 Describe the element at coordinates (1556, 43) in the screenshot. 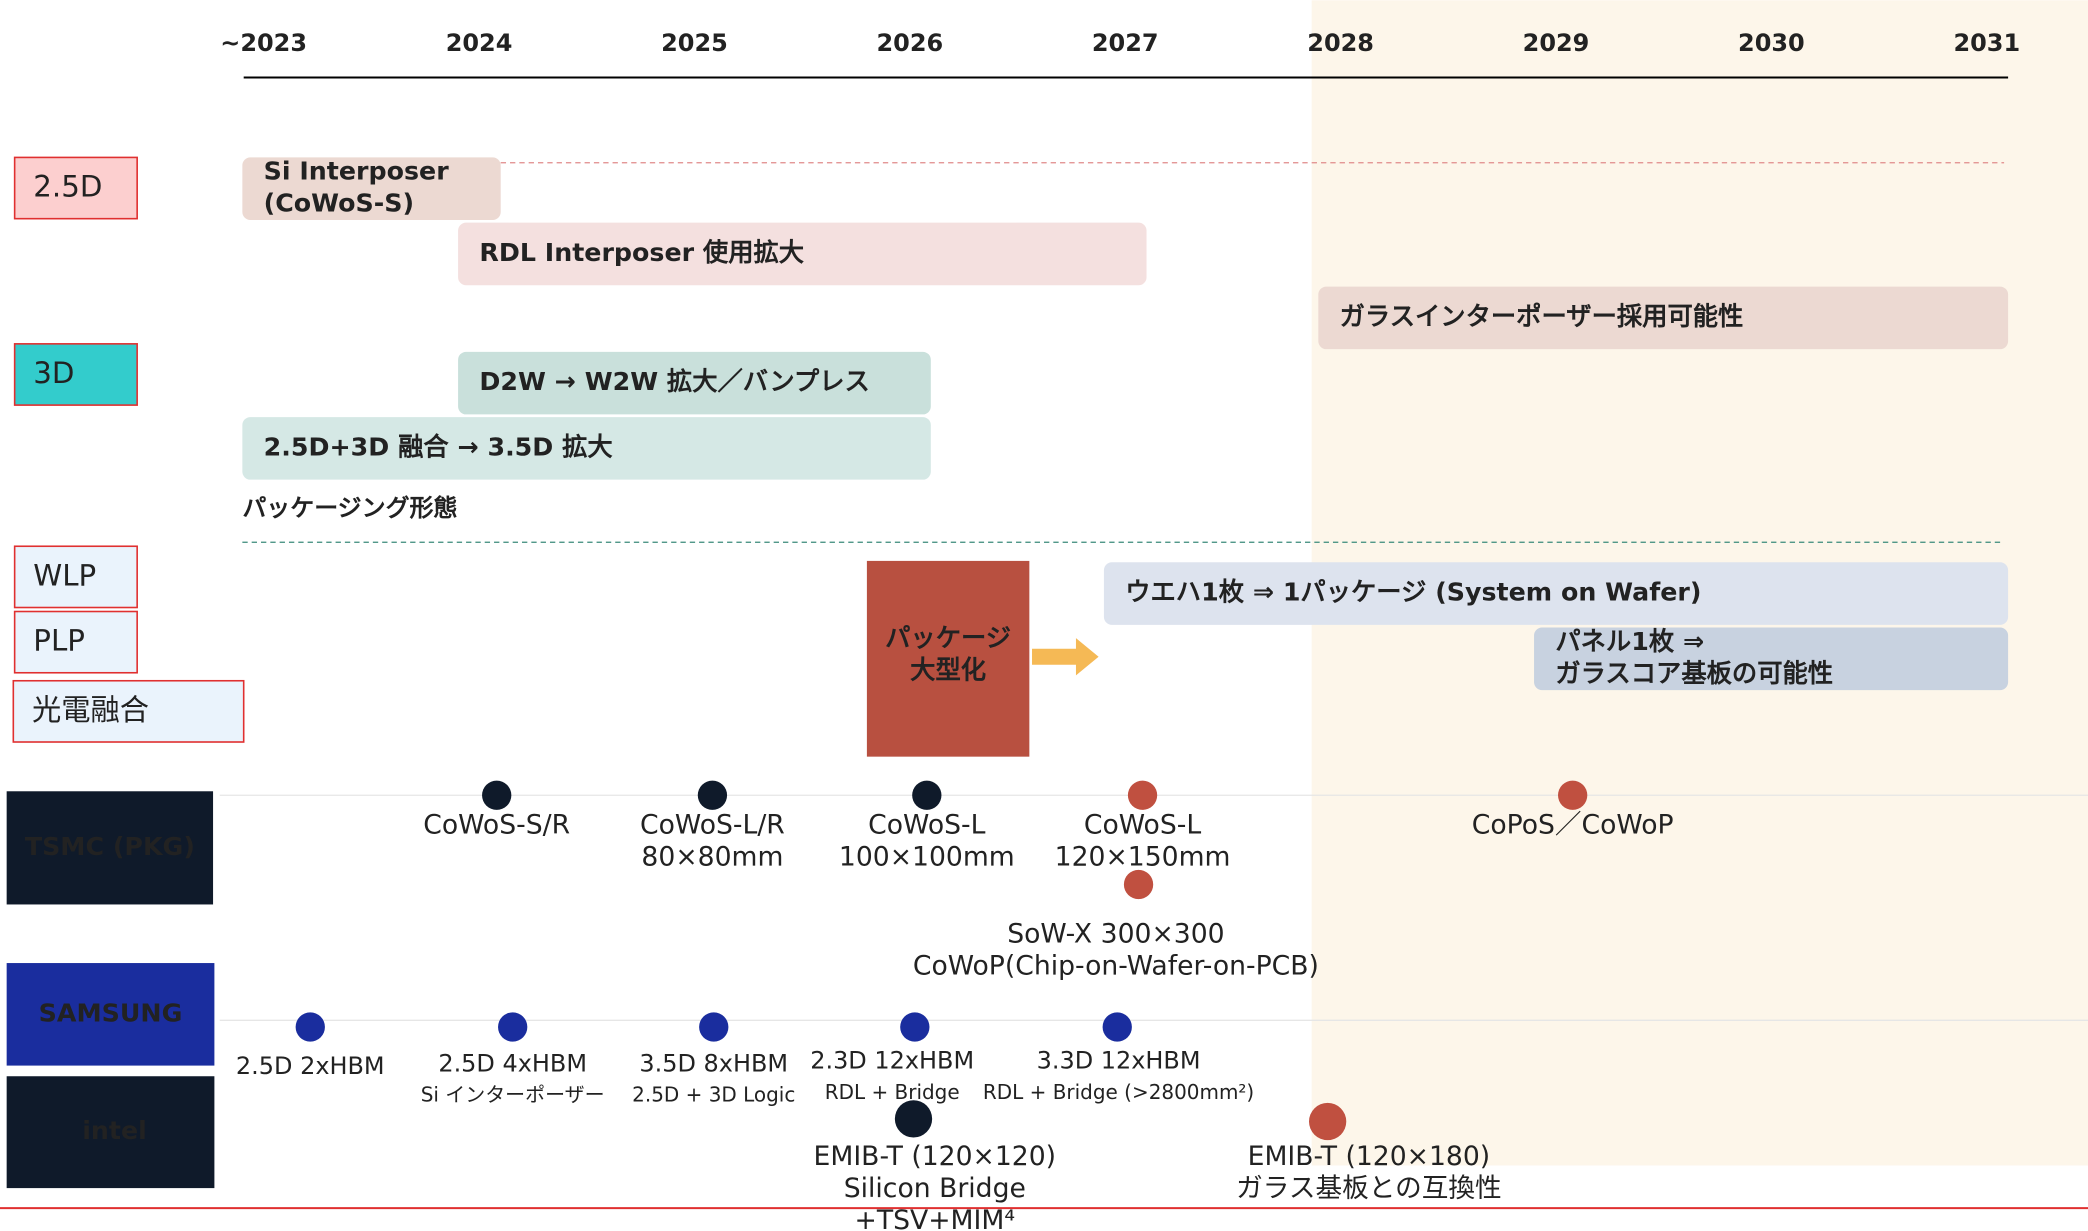

I see `year-label: 2029` at that location.